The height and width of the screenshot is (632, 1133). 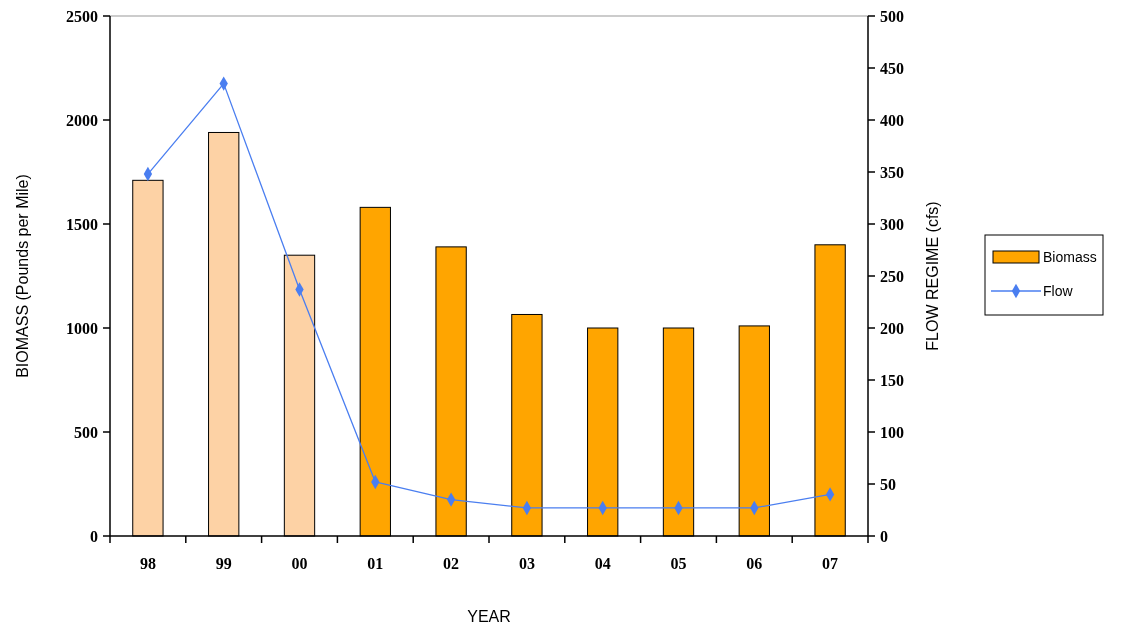 I want to click on y-tick-label: 2500, so click(x=82, y=16).